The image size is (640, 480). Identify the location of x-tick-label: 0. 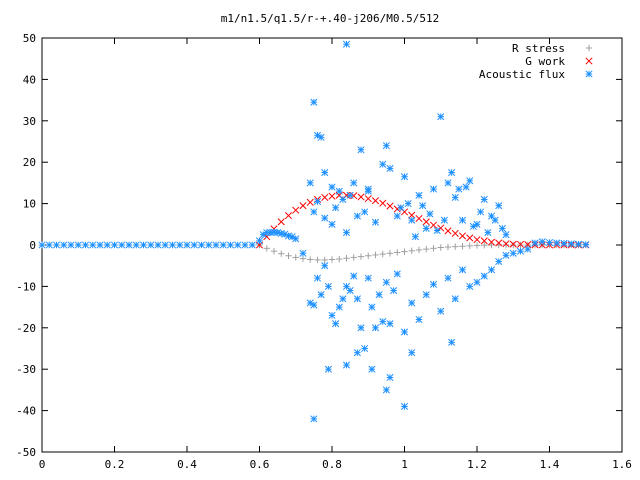
(42, 464).